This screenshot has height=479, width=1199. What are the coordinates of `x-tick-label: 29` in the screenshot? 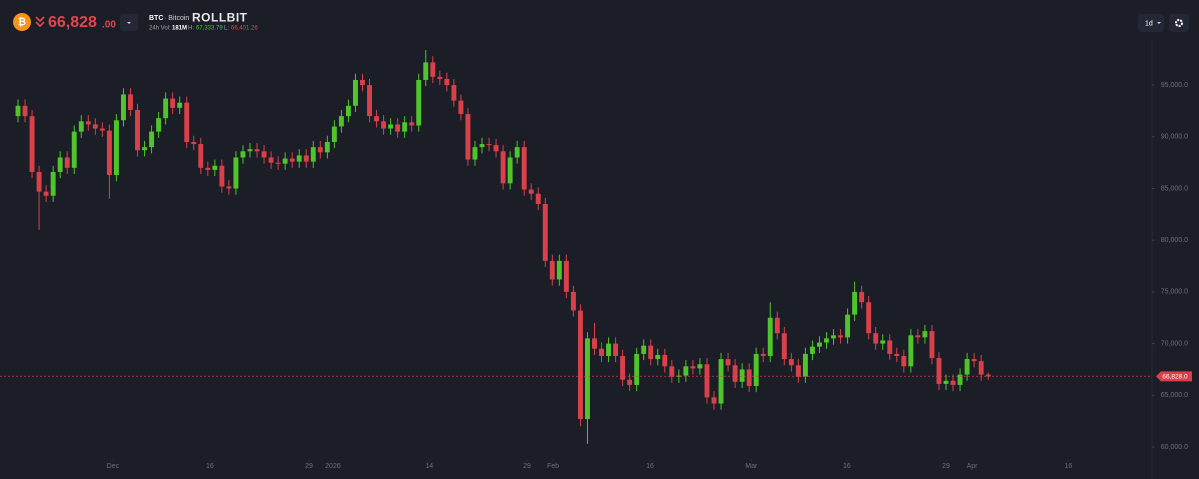 It's located at (309, 466).